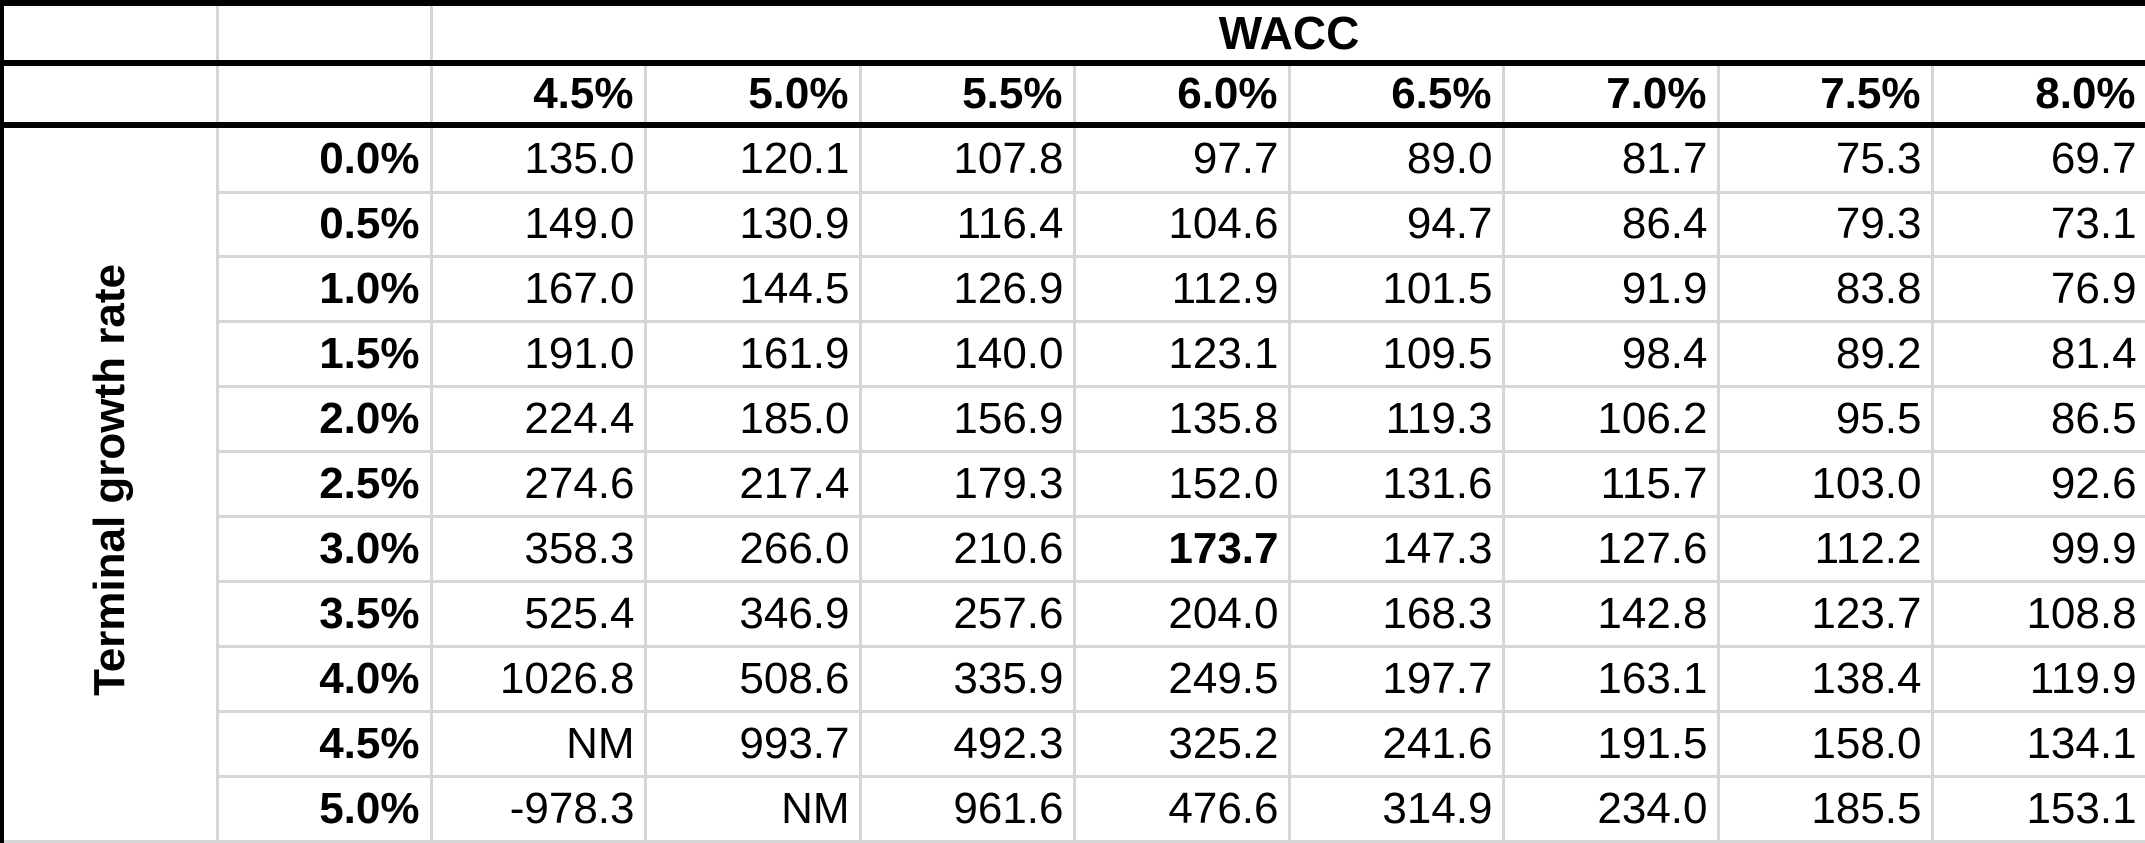  Describe the element at coordinates (1825, 419) in the screenshot. I see `cell: 95.5` at that location.